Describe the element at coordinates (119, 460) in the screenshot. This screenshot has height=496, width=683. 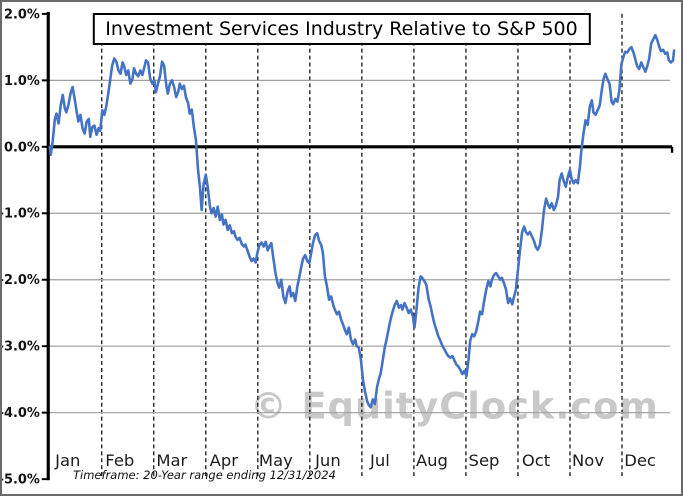
I see `x-tick-label: Feb` at that location.